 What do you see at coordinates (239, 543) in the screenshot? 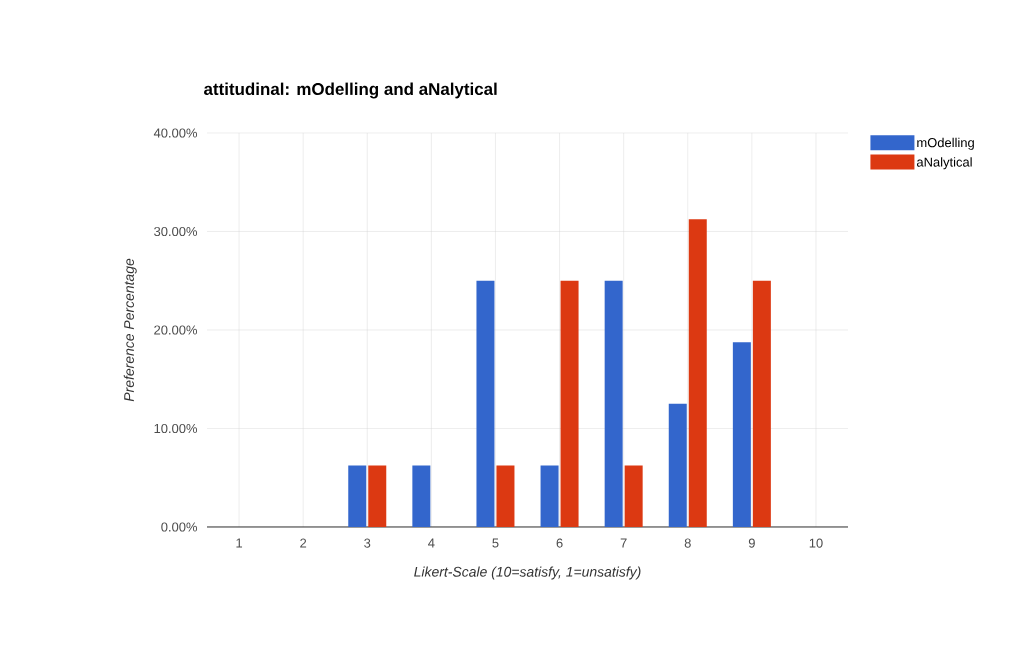
I see `x-tick-label: 1` at bounding box center [239, 543].